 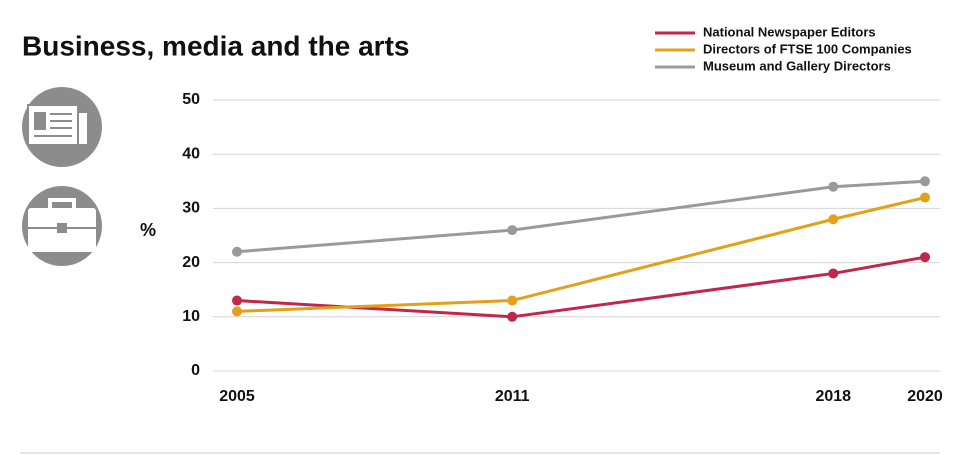 What do you see at coordinates (925, 396) in the screenshot?
I see `x-tick-label: 2020` at bounding box center [925, 396].